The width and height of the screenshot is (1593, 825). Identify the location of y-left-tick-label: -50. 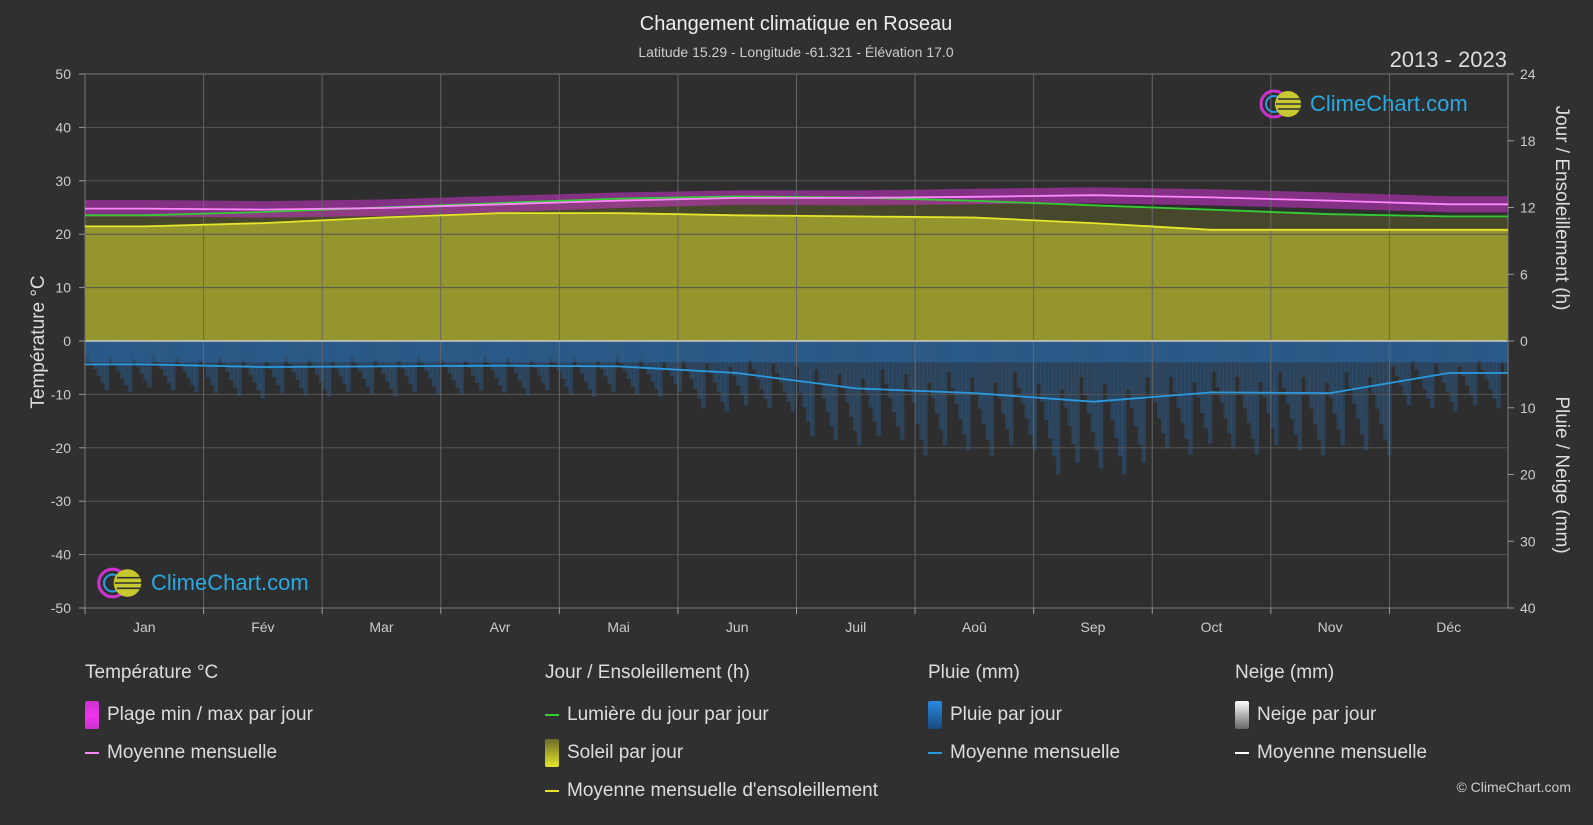
(61, 608).